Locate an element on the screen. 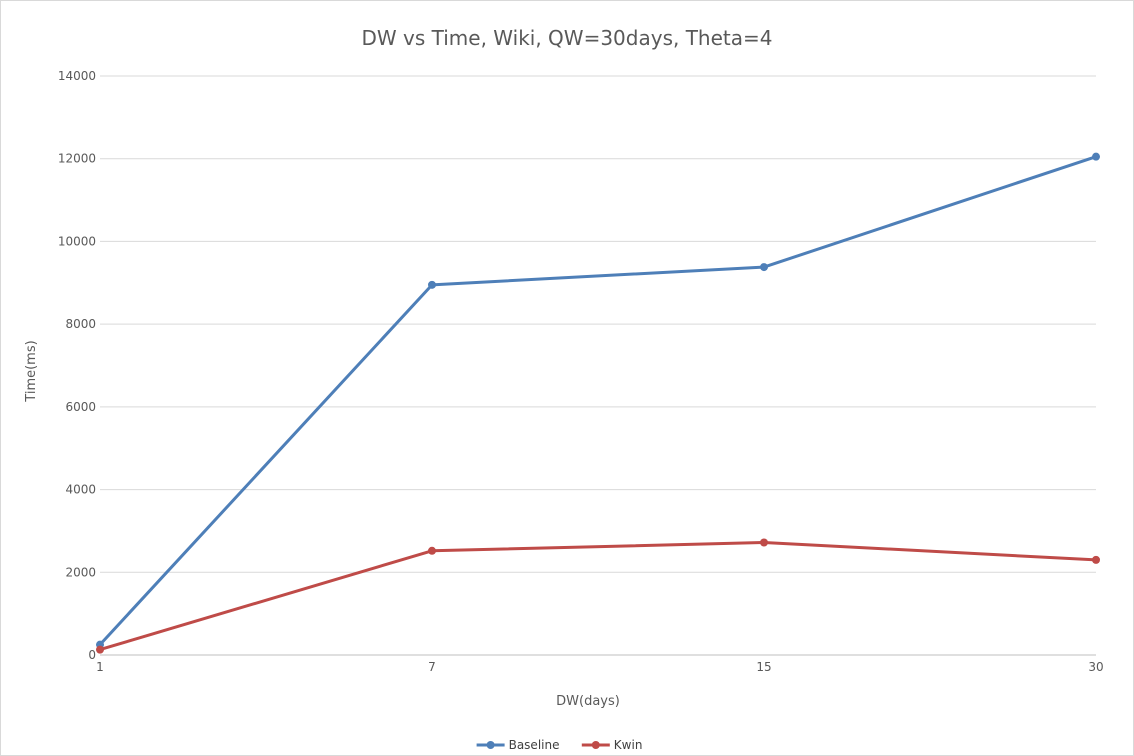  y-tick-label: 4000 is located at coordinates (80, 490).